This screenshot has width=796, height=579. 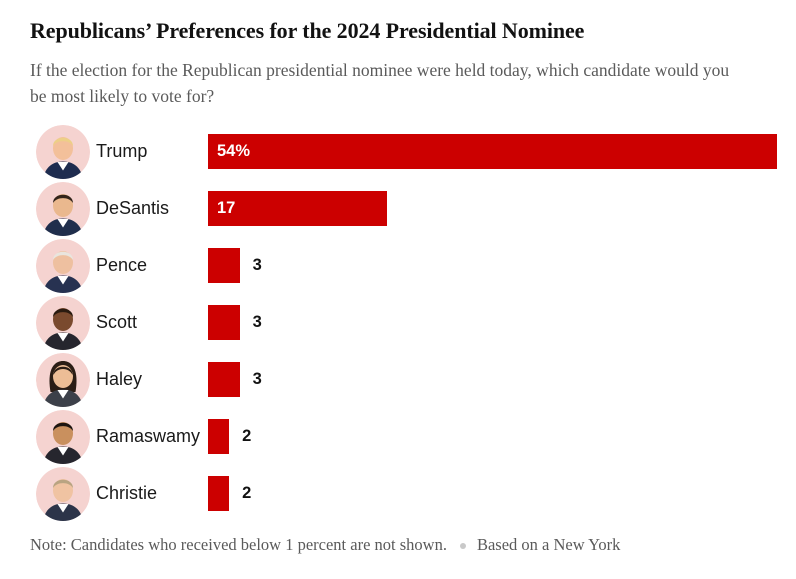 I want to click on chart-row: DeSantis 17, so click(x=398, y=208).